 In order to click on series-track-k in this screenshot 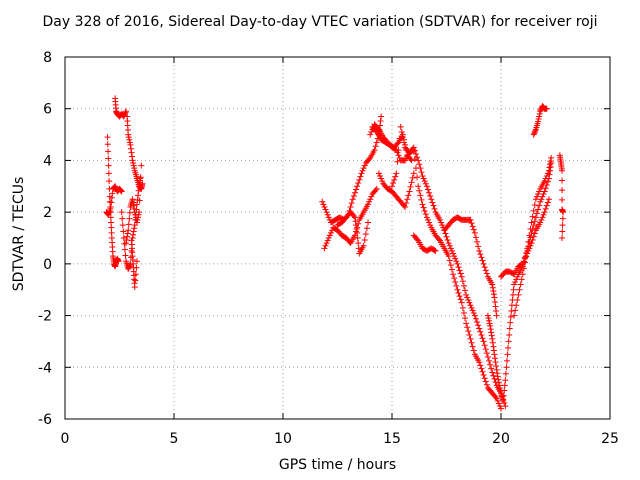, I will do `click(435, 266)`.